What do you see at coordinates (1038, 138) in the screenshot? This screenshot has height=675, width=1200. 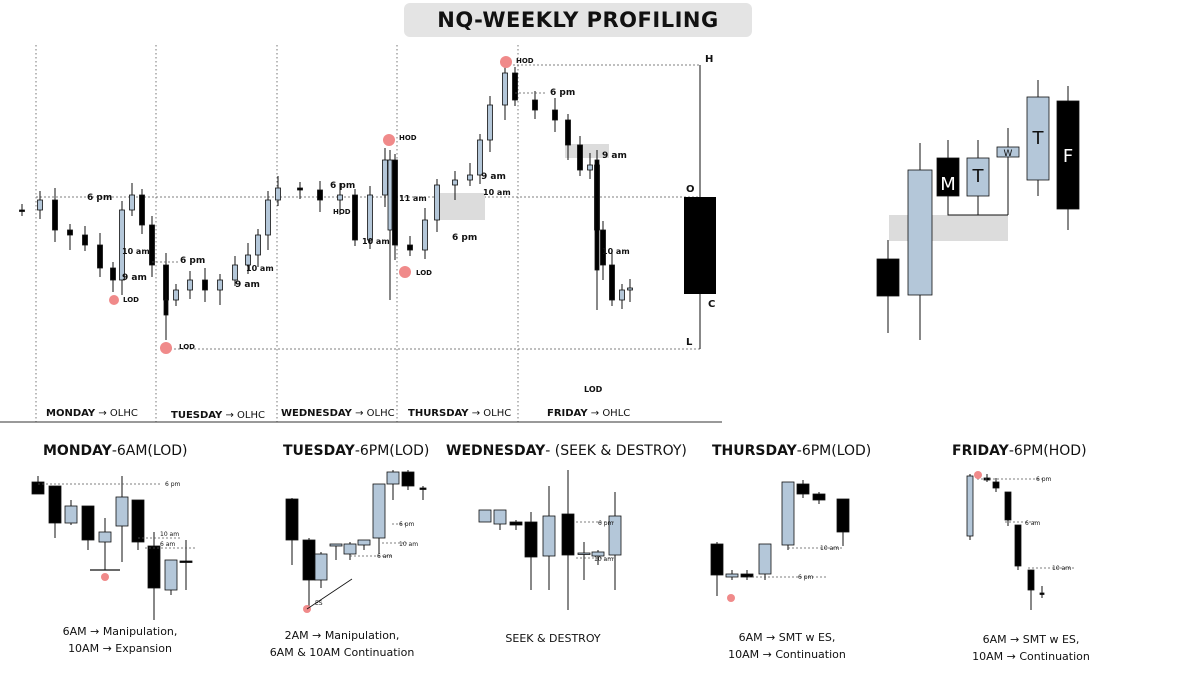 I see `htf-candle-t2` at bounding box center [1038, 138].